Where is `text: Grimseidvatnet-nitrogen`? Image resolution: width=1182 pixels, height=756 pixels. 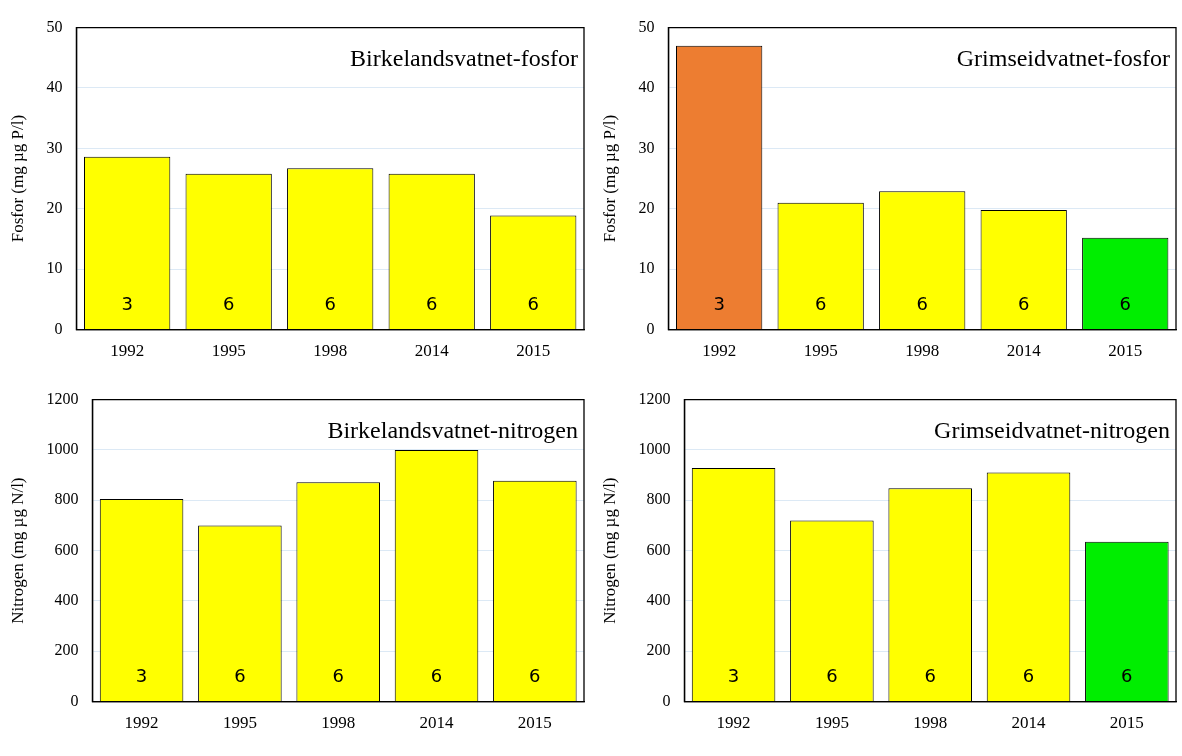 text: Grimseidvatnet-nitrogen is located at coordinates (1052, 429).